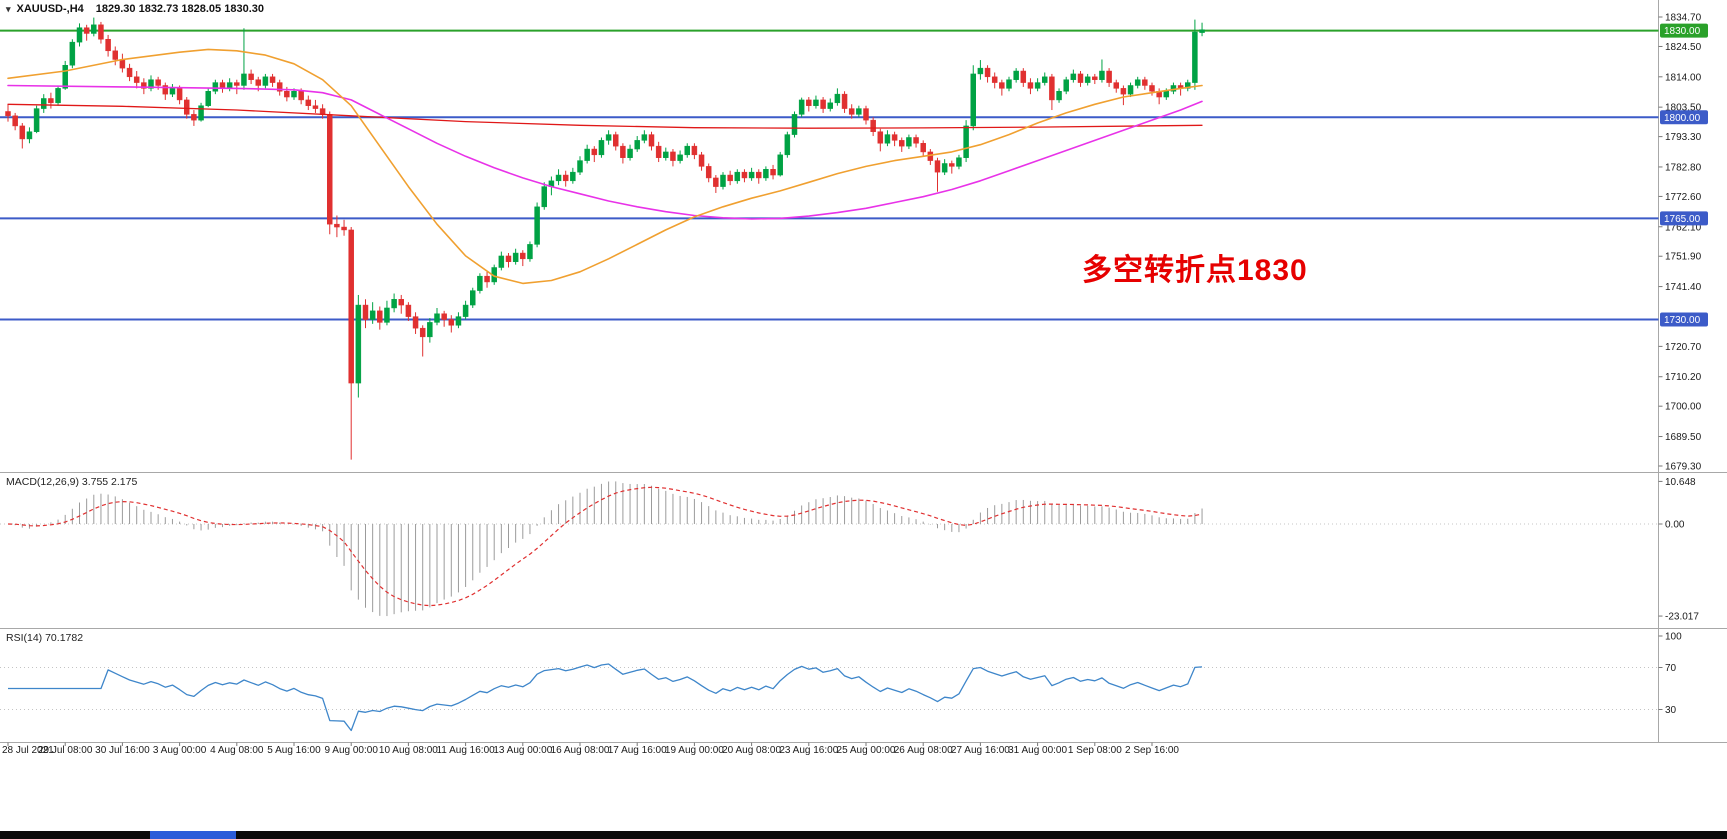 This screenshot has width=1727, height=839. I want to click on time-label: 29 Jul 08:00, so click(65, 750).